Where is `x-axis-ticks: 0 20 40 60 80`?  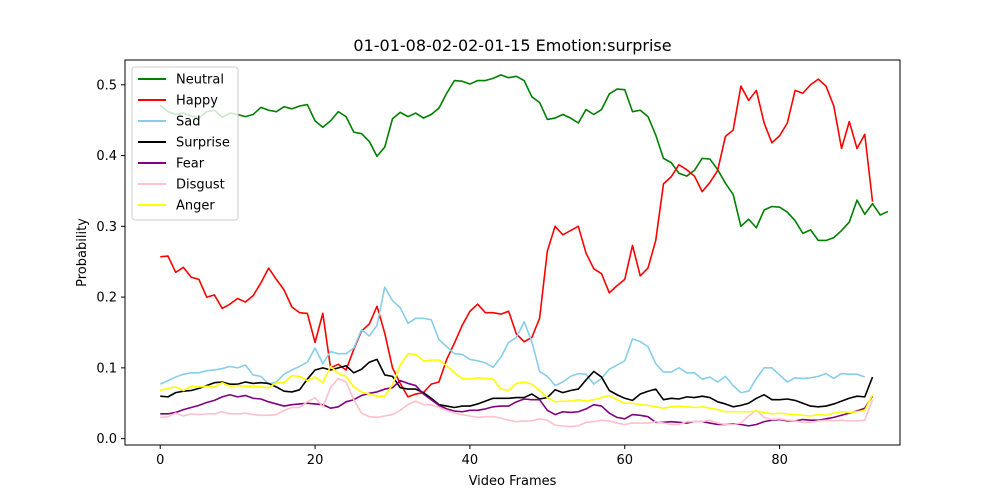 x-axis-ticks: 0 20 40 60 80 is located at coordinates (472, 456).